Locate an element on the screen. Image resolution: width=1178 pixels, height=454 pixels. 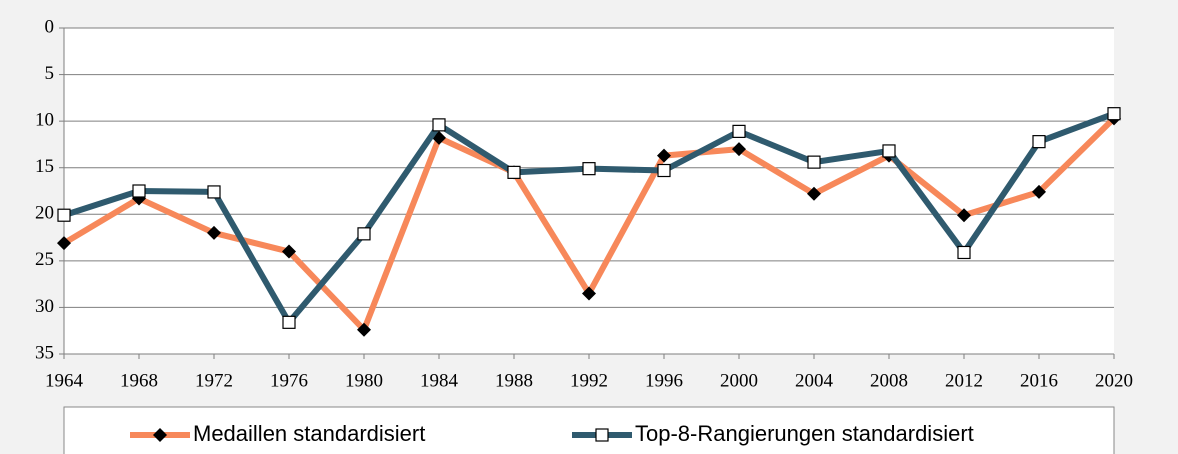
y-tick-label: 20 is located at coordinates (44, 213).